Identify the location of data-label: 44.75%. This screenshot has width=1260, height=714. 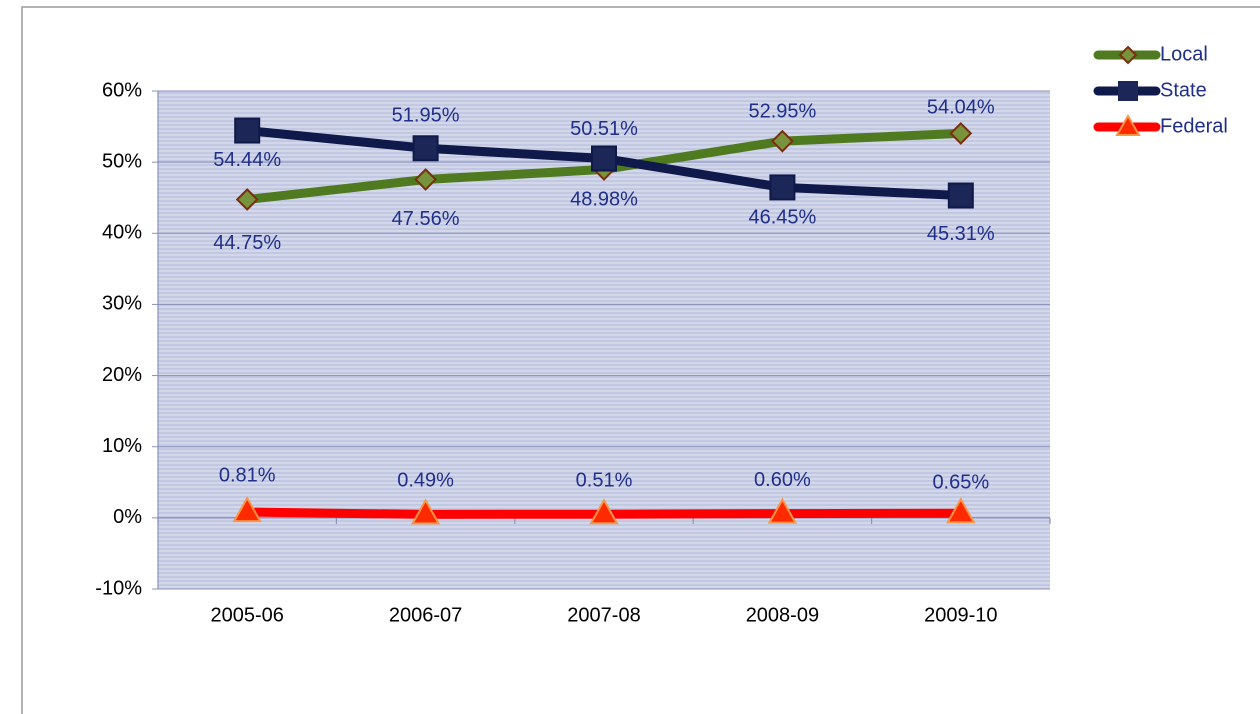
(247, 243).